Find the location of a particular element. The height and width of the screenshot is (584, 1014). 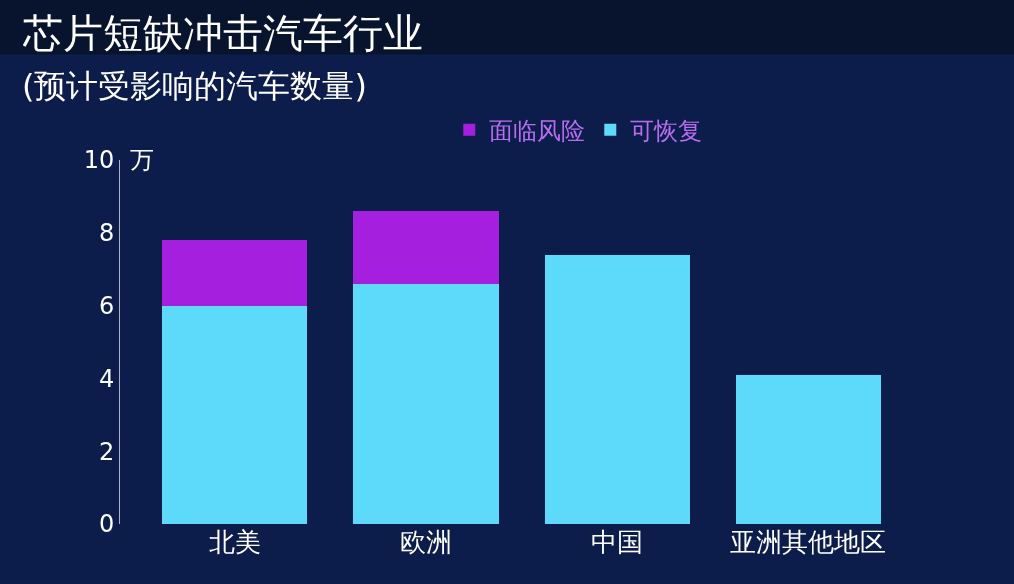

x-tick-label: 中国 is located at coordinates (617, 542).